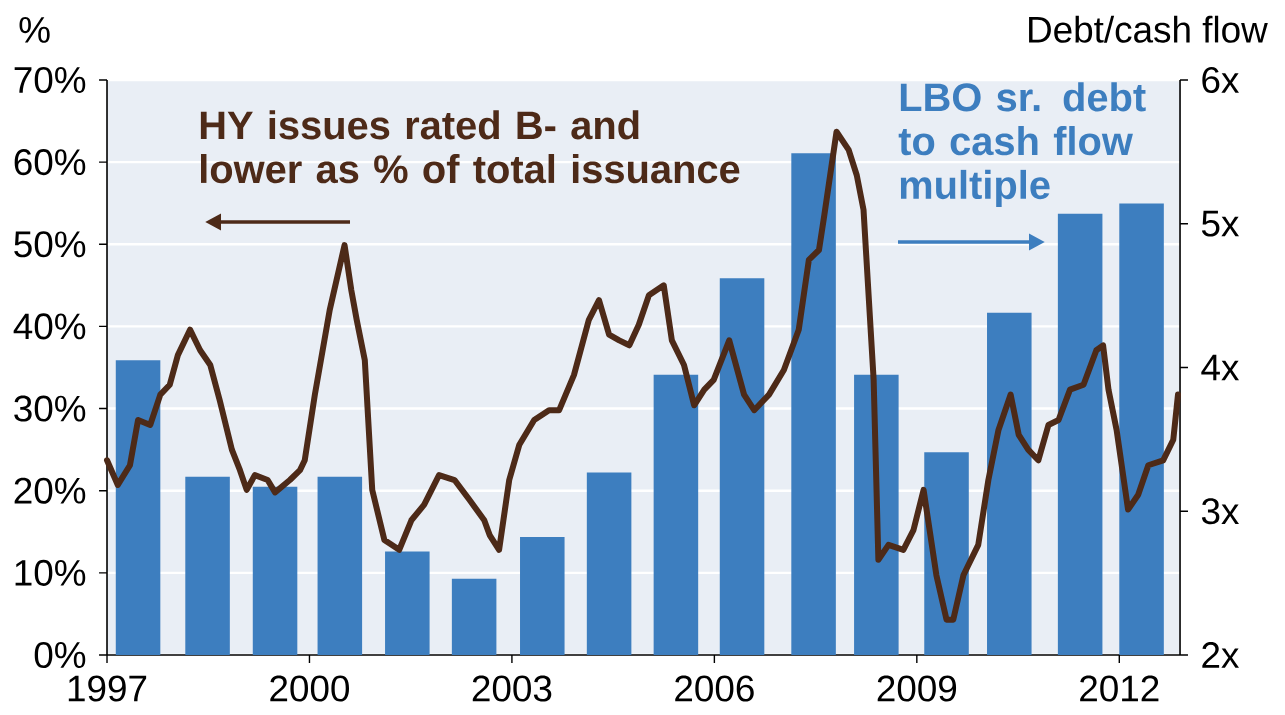 The height and width of the screenshot is (715, 1285). Describe the element at coordinates (917, 688) in the screenshot. I see `x-tick-label: 2009` at that location.